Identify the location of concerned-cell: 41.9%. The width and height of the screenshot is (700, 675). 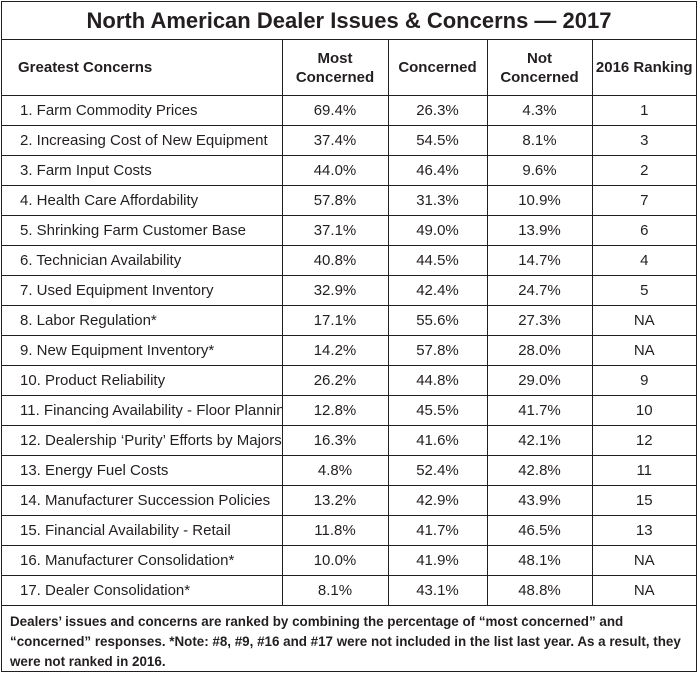
(437, 560).